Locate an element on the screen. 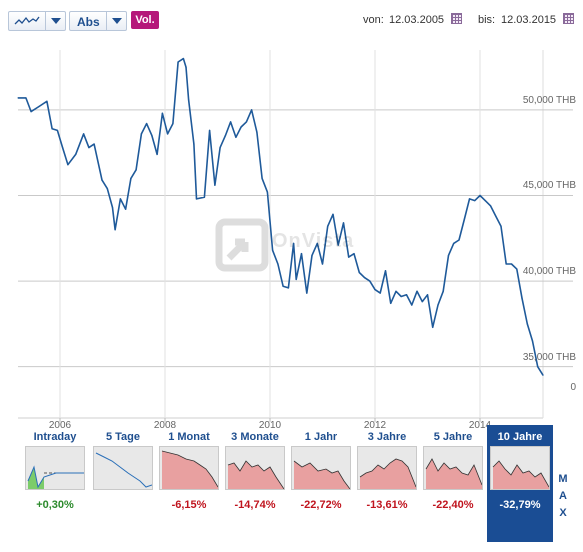 Image resolution: width=583 pixels, height=552 pixels. period-tab-1-monat: 1 Monat -6,15% is located at coordinates (189, 482).